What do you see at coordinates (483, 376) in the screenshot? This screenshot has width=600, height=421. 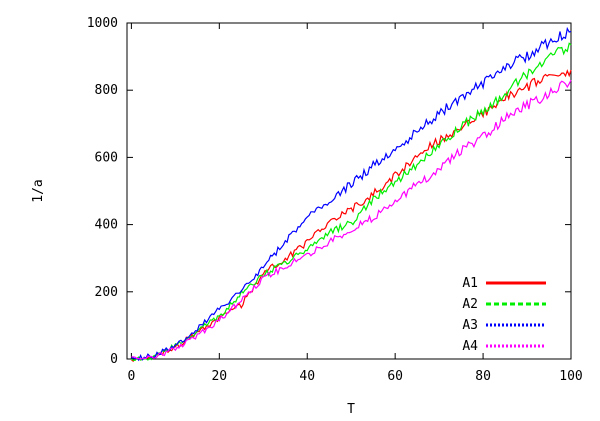 I see `x-tick-label: 80` at bounding box center [483, 376].